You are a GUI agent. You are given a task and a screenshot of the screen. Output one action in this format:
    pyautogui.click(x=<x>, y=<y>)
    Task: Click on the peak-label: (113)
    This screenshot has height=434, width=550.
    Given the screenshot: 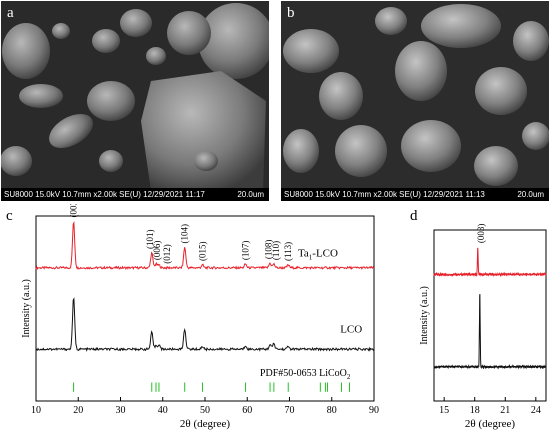 What is the action you would take?
    pyautogui.click(x=288, y=251)
    